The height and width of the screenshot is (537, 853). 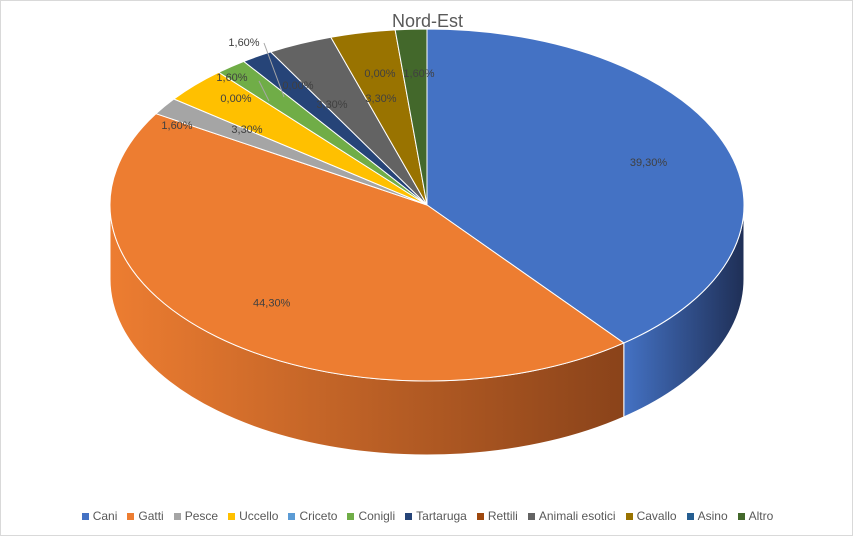 I want to click on legend-item-cavallo: Cavallo, so click(x=651, y=516).